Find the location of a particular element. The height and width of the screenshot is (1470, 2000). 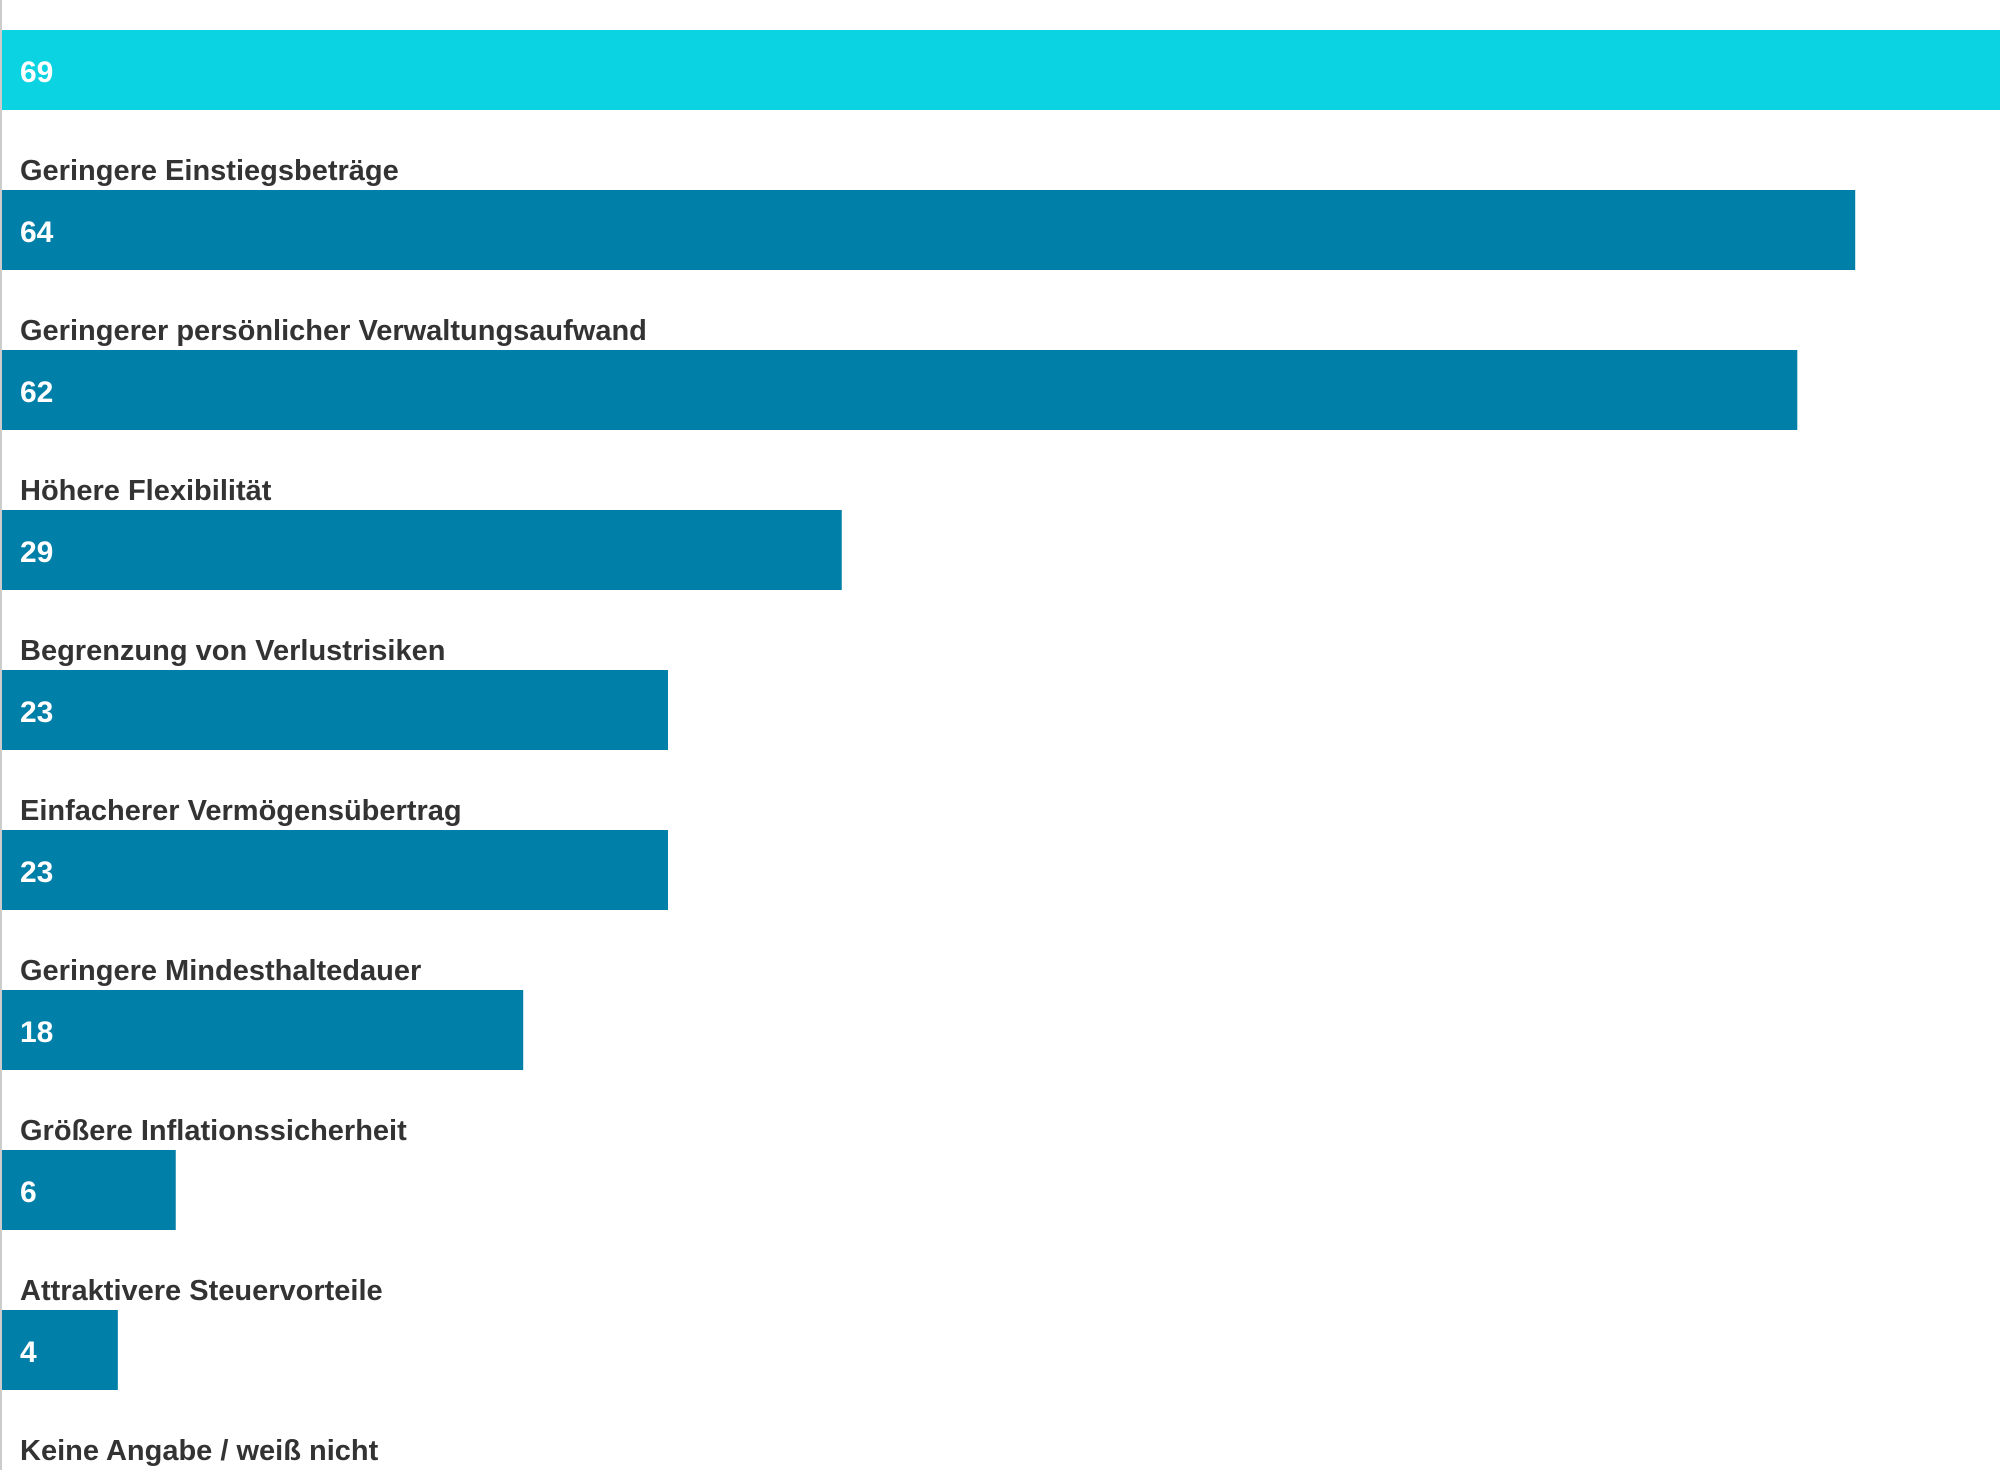

bar-group: 23 Einfacherer Vermögensübertrag is located at coordinates (335, 748).